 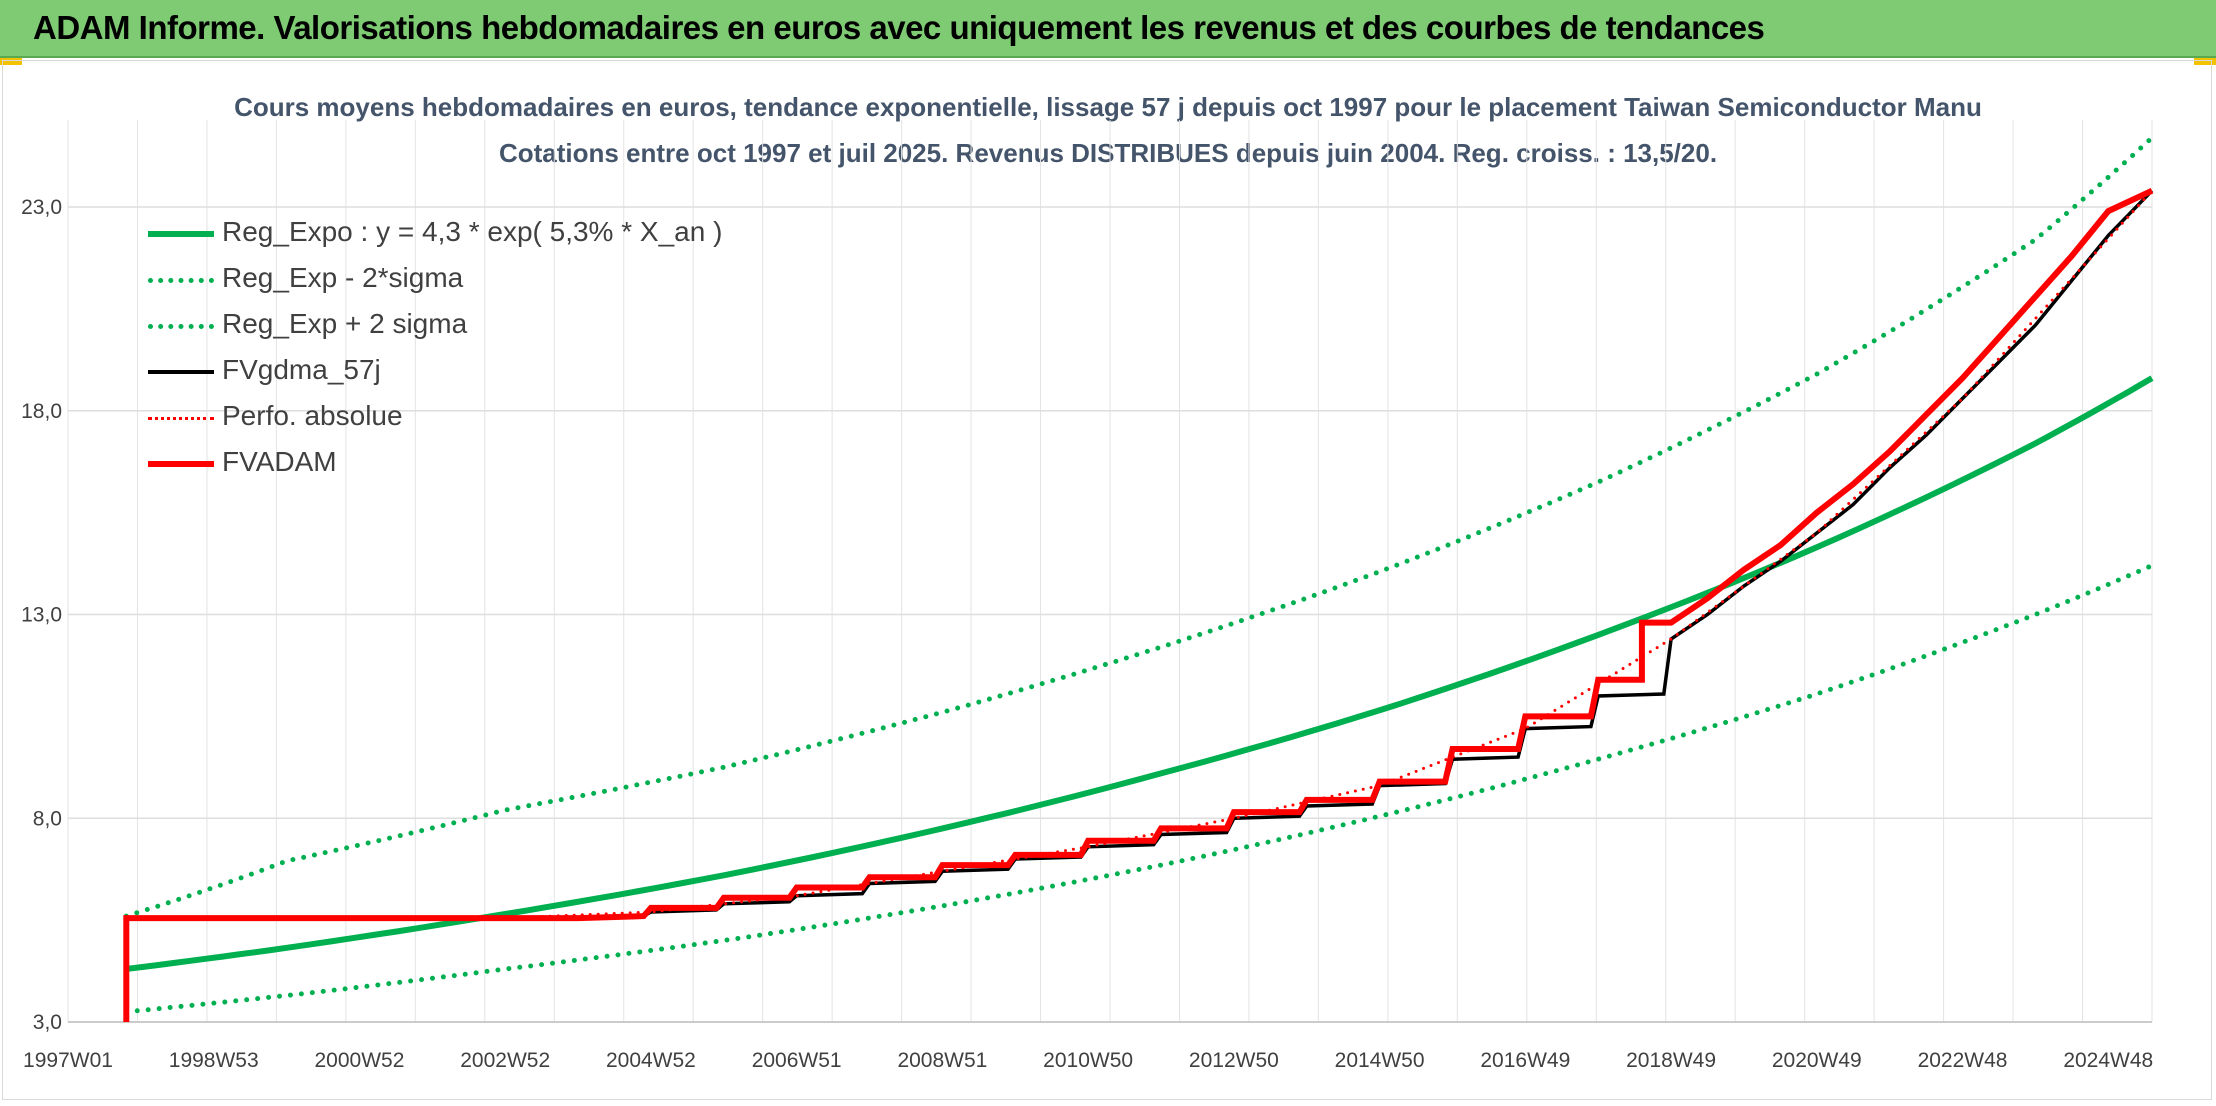 What do you see at coordinates (1380, 1060) in the screenshot?
I see `x-tick-label: 2014W50` at bounding box center [1380, 1060].